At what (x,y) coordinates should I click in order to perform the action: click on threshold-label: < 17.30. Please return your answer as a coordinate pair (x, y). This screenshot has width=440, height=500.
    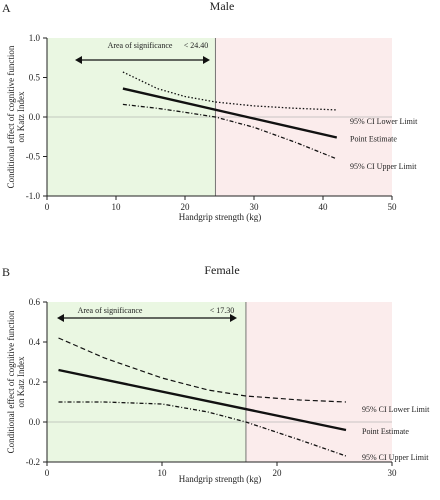
    Looking at the image, I should click on (222, 310).